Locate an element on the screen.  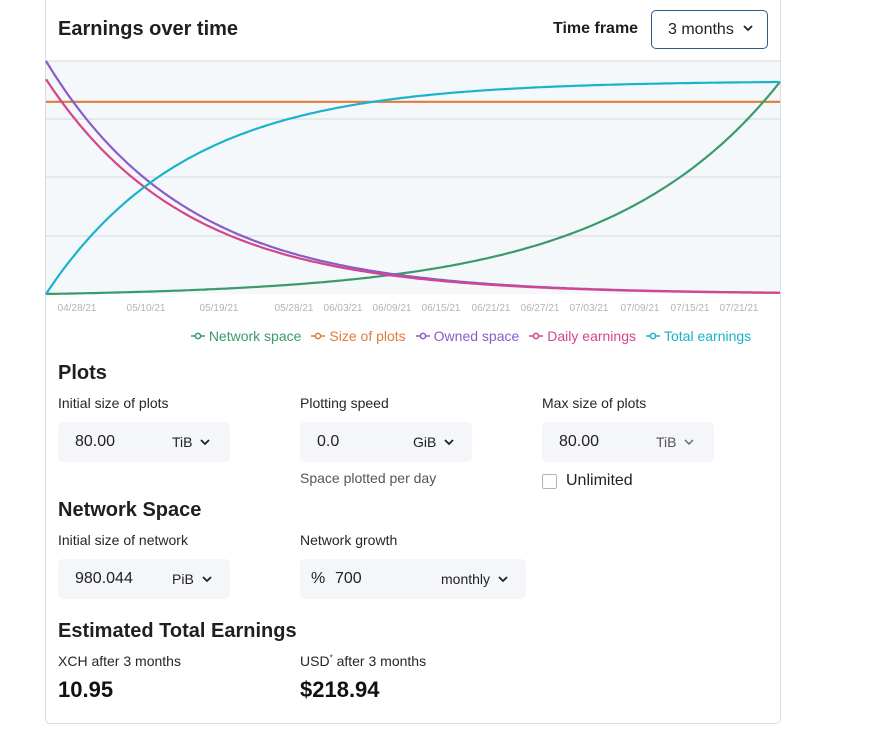
legend-item: Daily earnings is located at coordinates (582, 336).